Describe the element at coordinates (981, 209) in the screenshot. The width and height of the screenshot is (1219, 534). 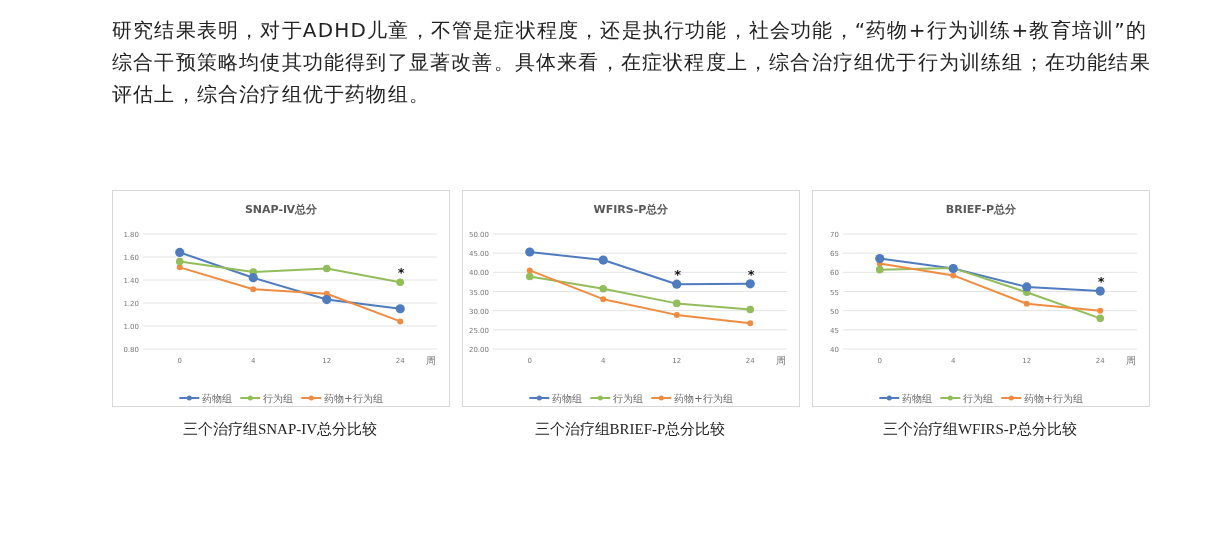
I see `chart-title: BRIEF-P总分` at that location.